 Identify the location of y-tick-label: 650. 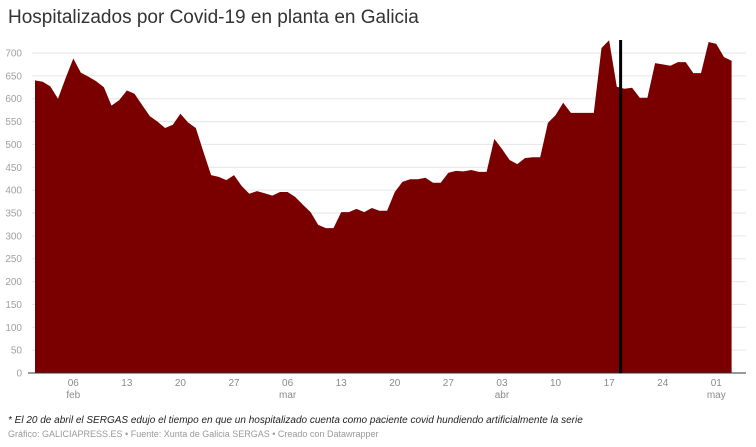
(13, 76).